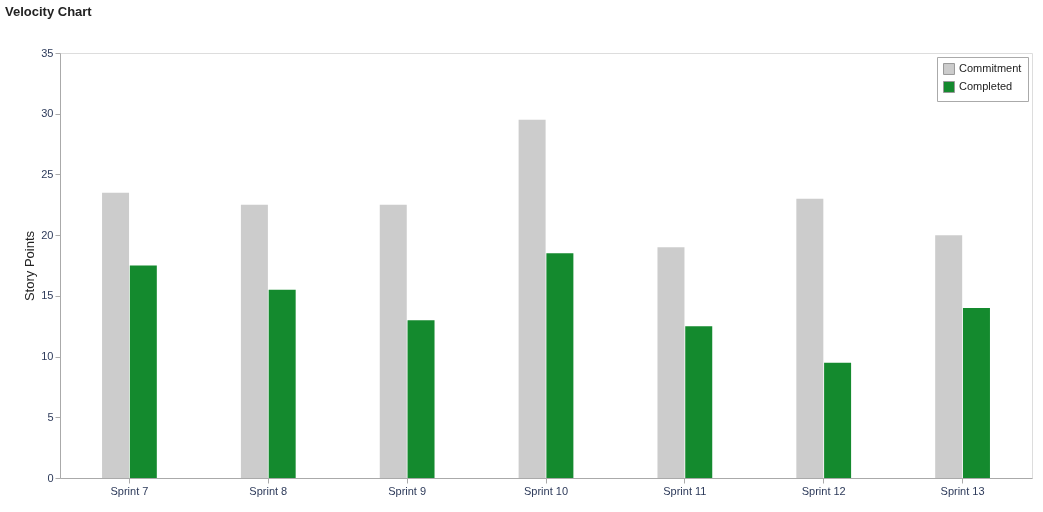 Image resolution: width=1043 pixels, height=512 pixels. Describe the element at coordinates (962, 490) in the screenshot. I see `x-tick-label: Sprint 13` at that location.